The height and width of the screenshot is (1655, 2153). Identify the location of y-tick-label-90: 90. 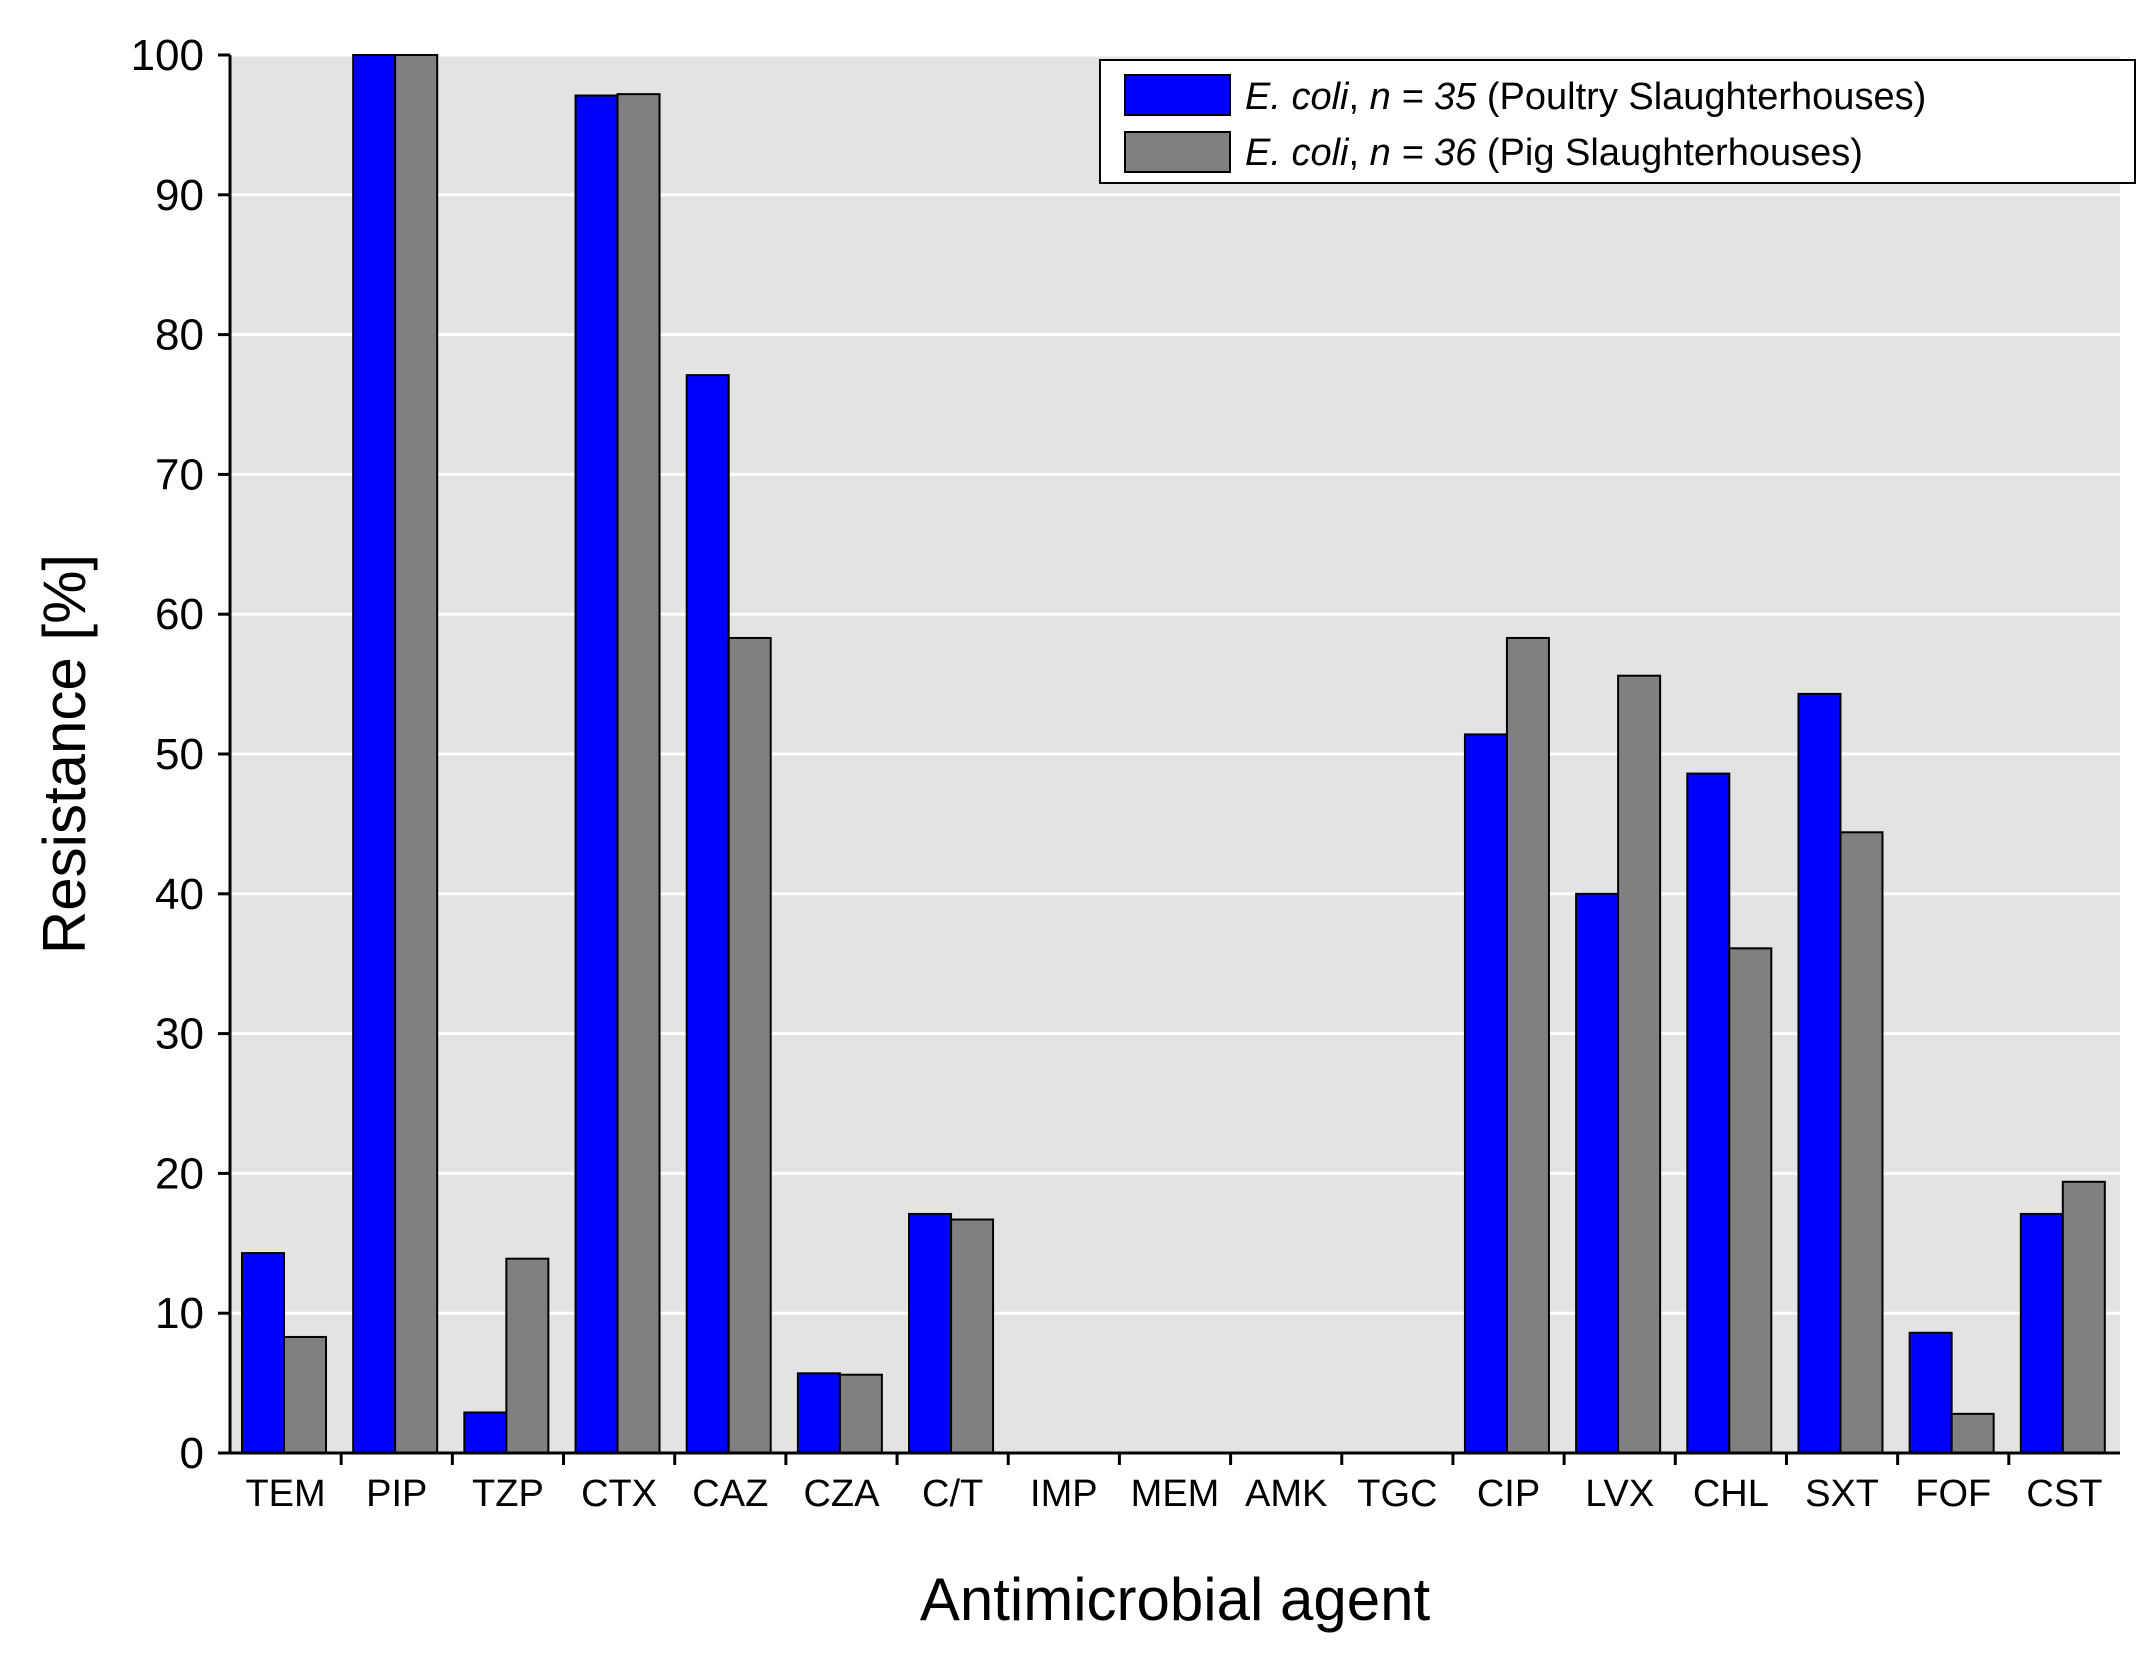
(179, 195).